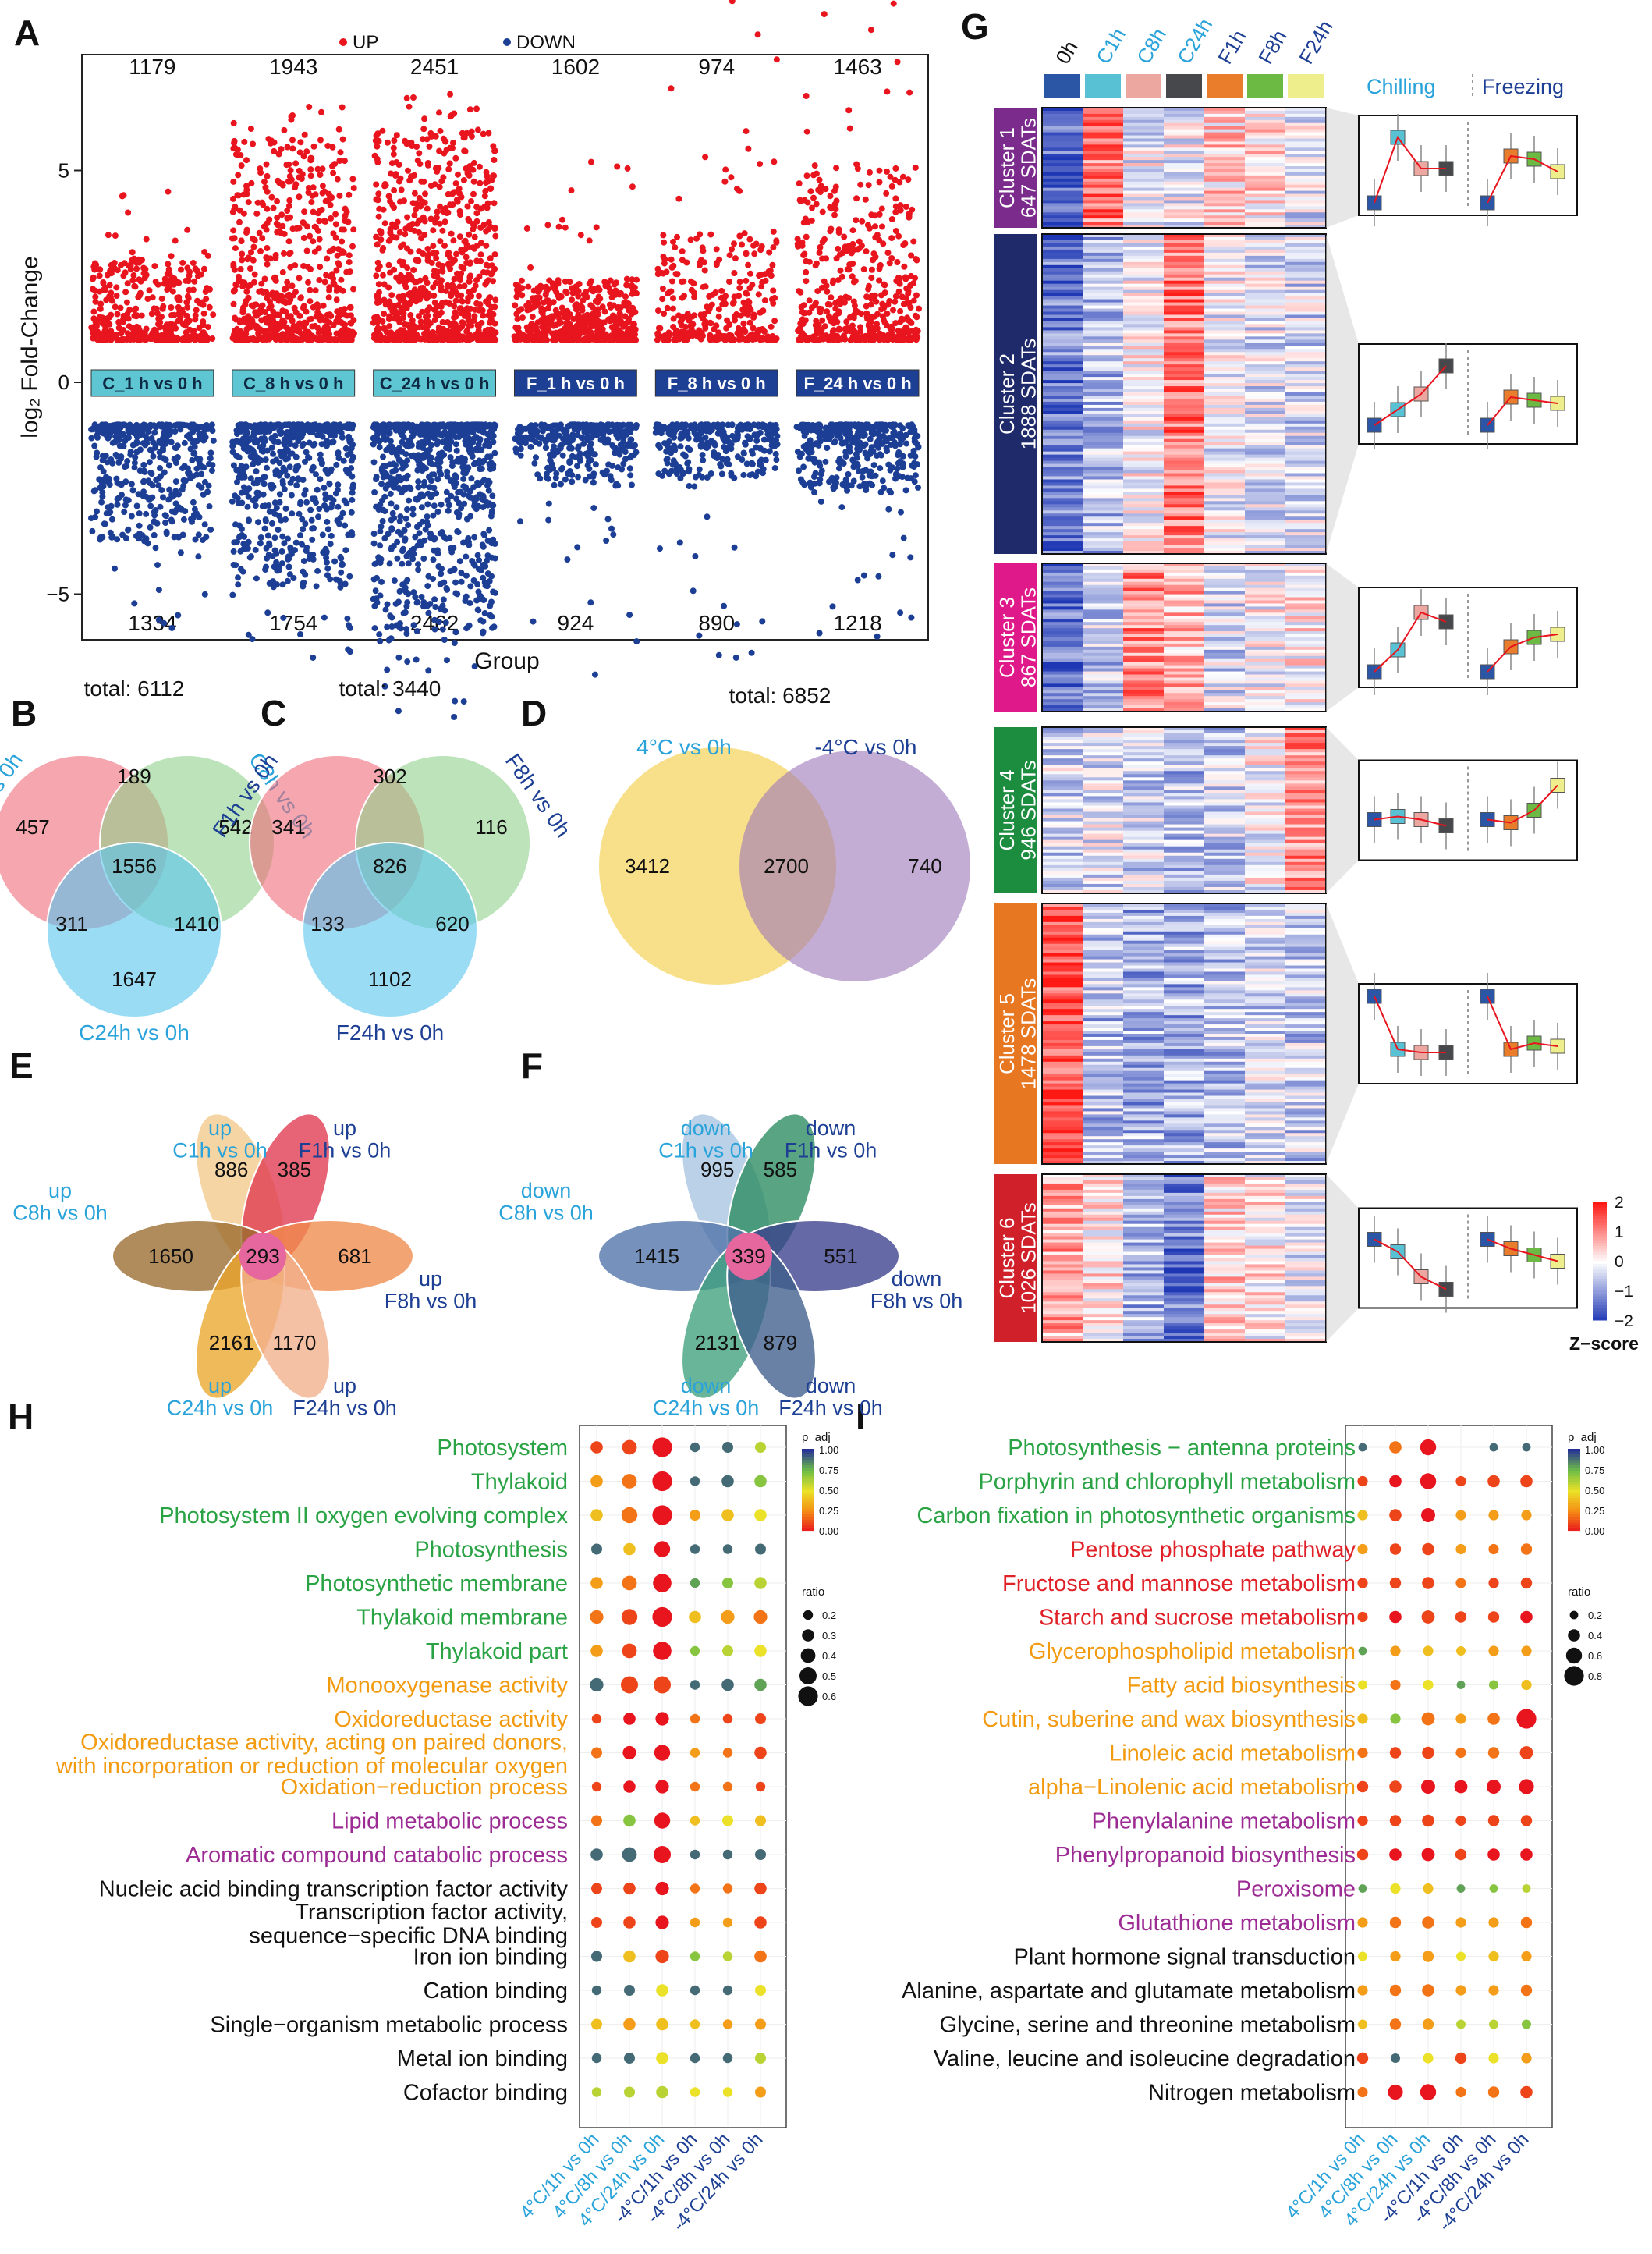  I want to click on legend-up-label: UP, so click(365, 42).